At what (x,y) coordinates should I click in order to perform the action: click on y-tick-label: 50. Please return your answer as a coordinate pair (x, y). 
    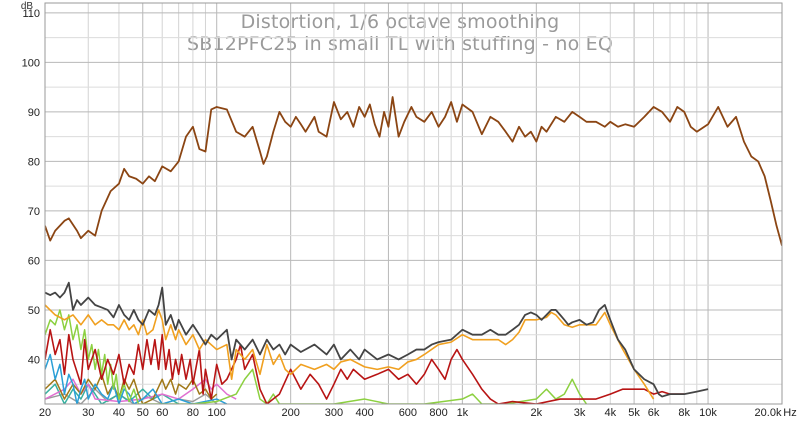
    Looking at the image, I should click on (34, 311).